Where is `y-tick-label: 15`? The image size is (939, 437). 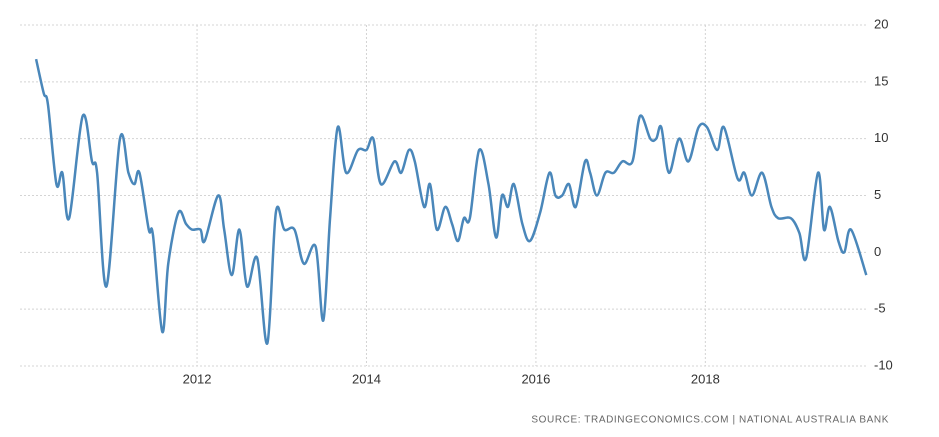 y-tick-label: 15 is located at coordinates (881, 80).